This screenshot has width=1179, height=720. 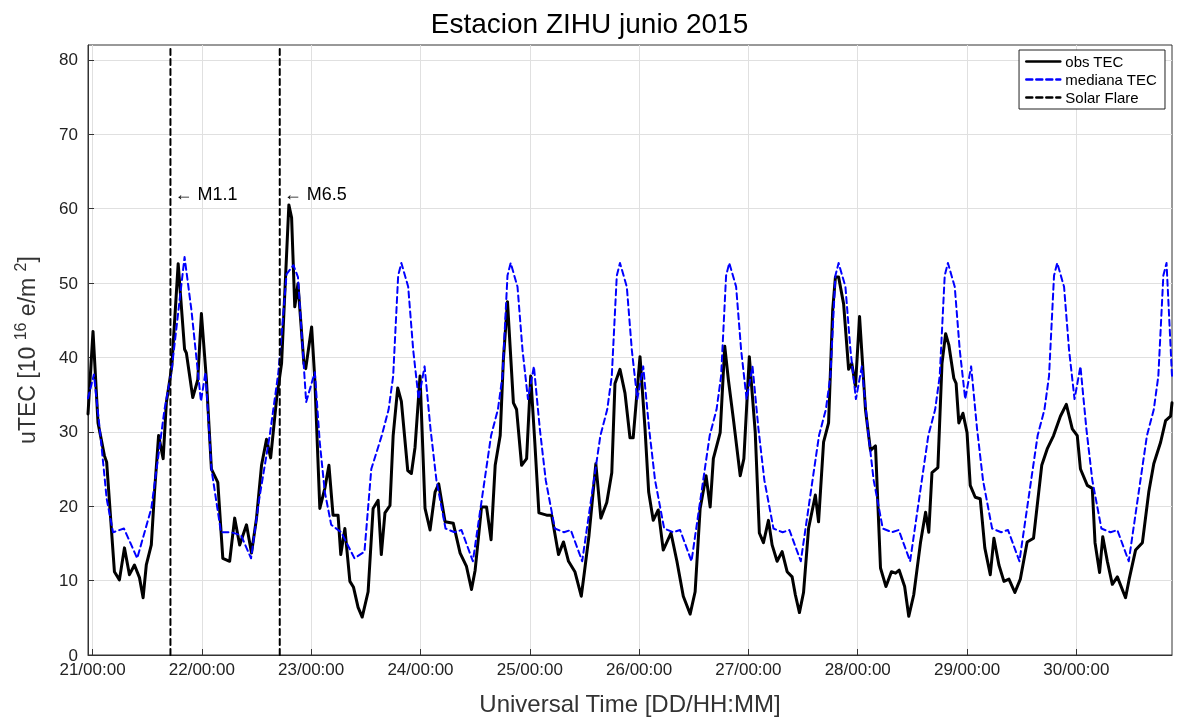 I want to click on x-tick-label: 24/00:00, so click(x=420, y=669).